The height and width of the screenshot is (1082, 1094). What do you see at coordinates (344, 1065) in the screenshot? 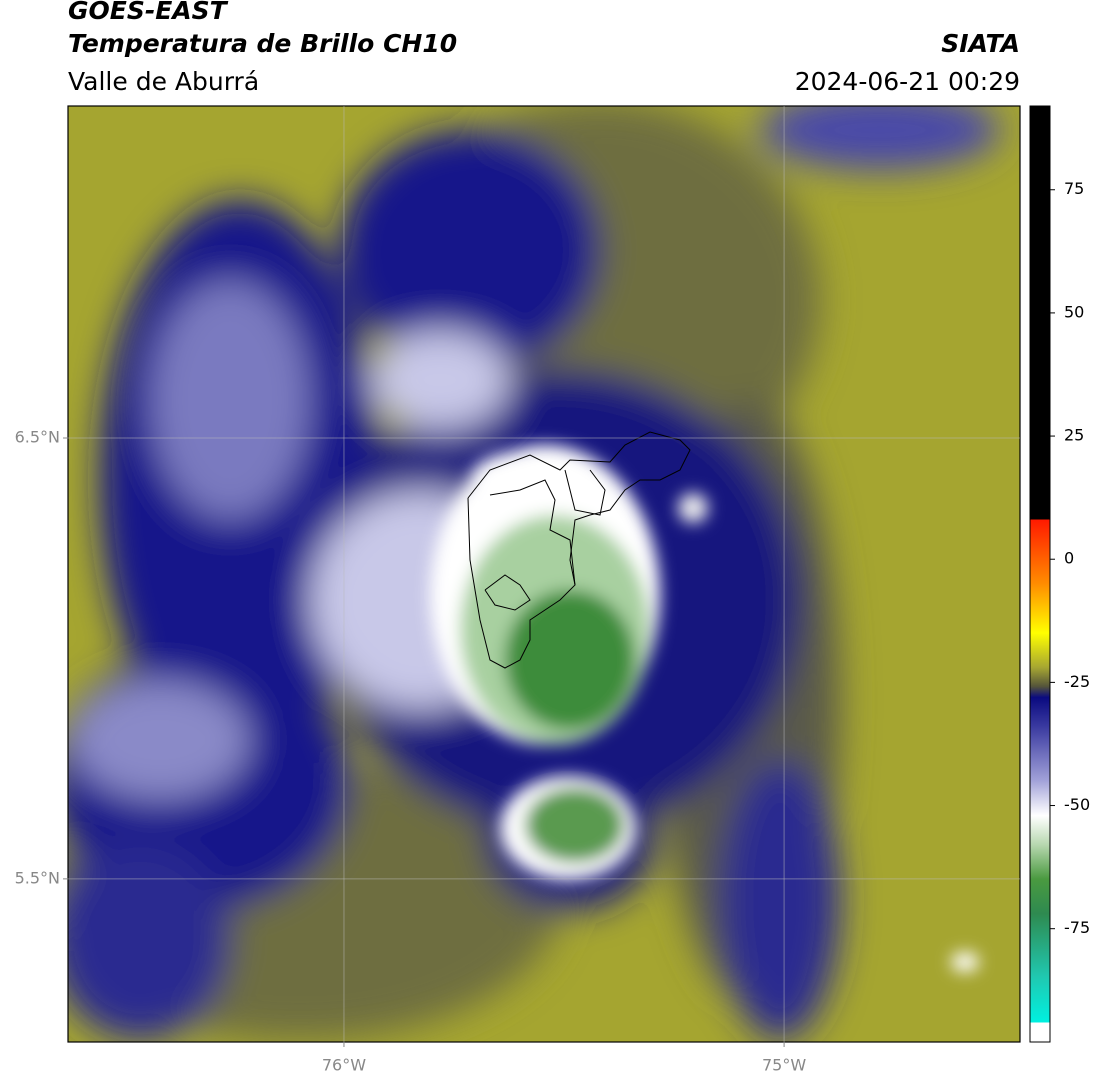
I see `x-tick-label: 76°W` at bounding box center [344, 1065].